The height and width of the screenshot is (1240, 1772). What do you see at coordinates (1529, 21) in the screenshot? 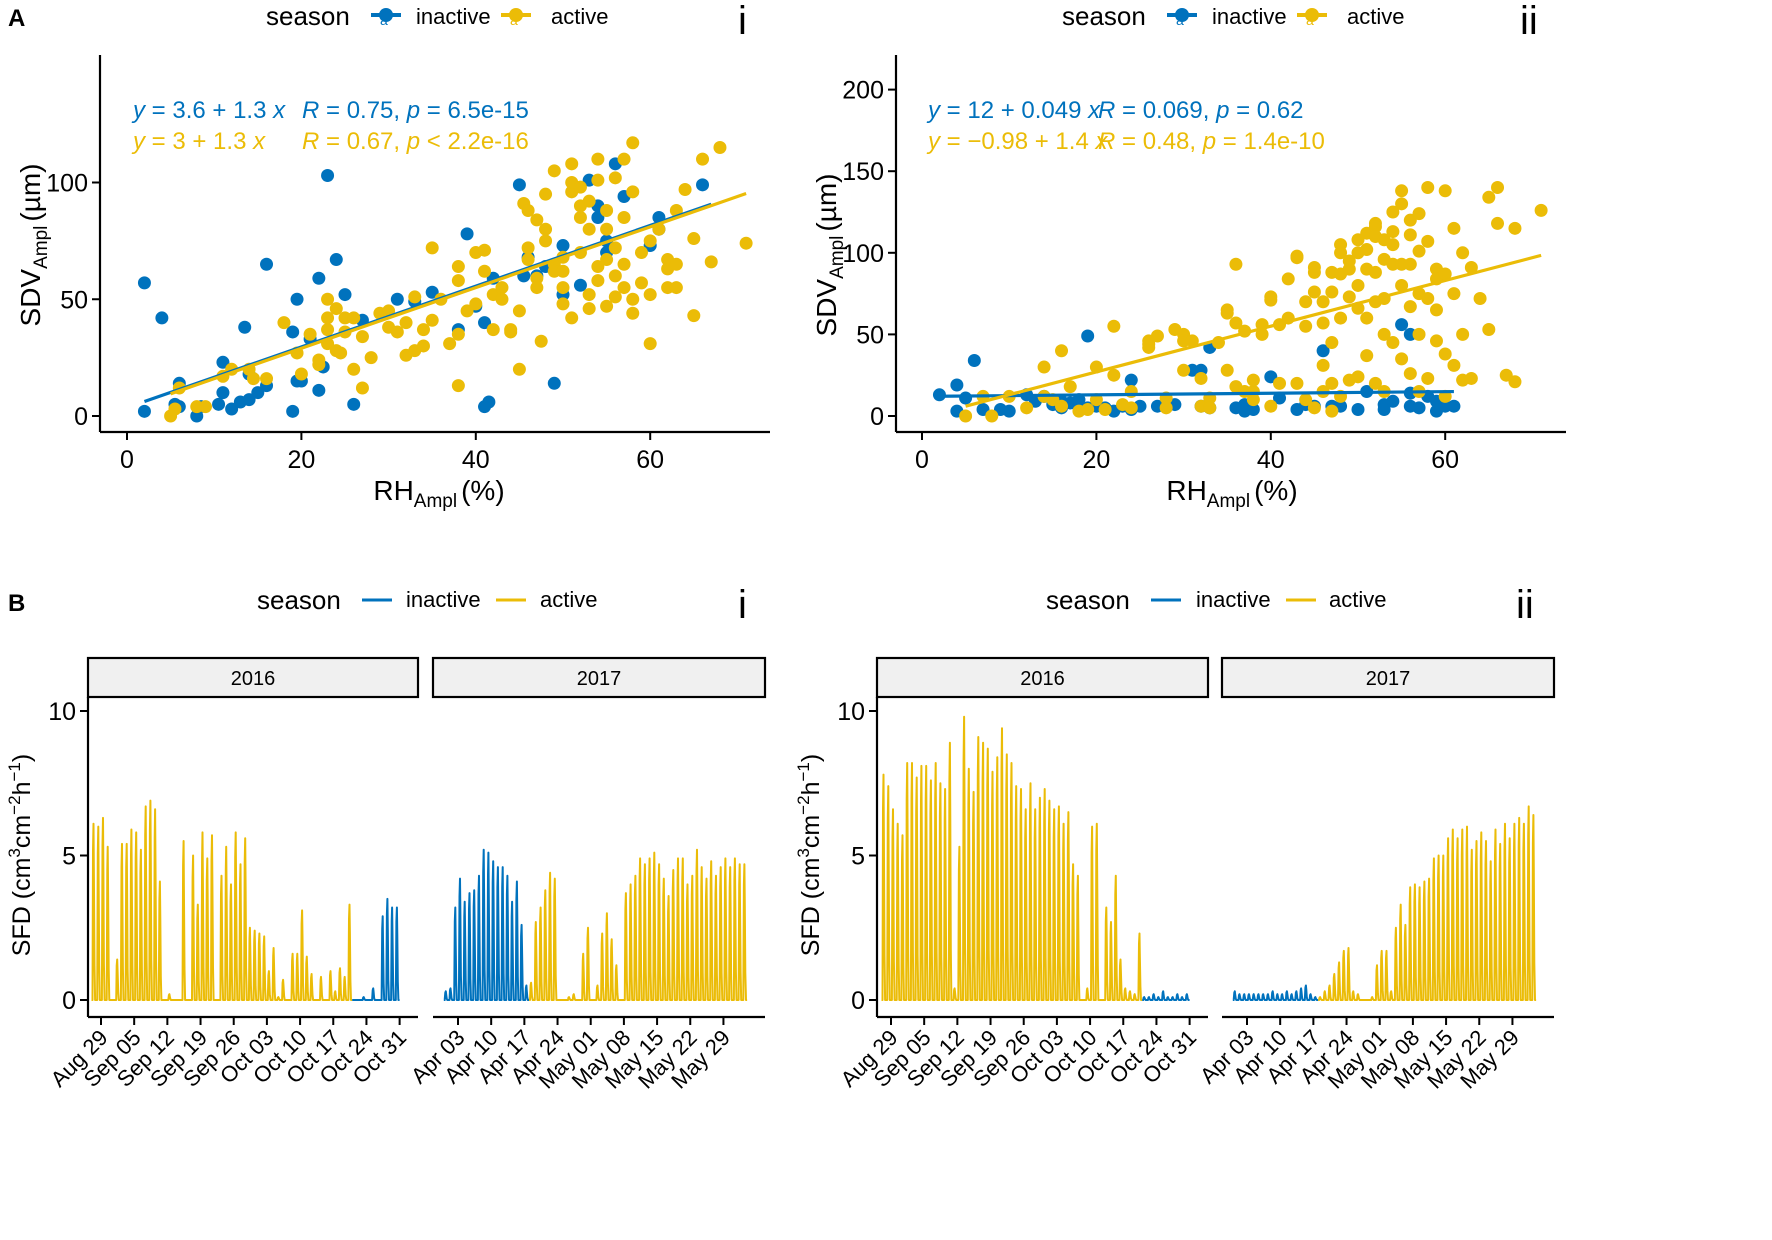
I see `panel-number-a-ii: ii` at bounding box center [1529, 21].